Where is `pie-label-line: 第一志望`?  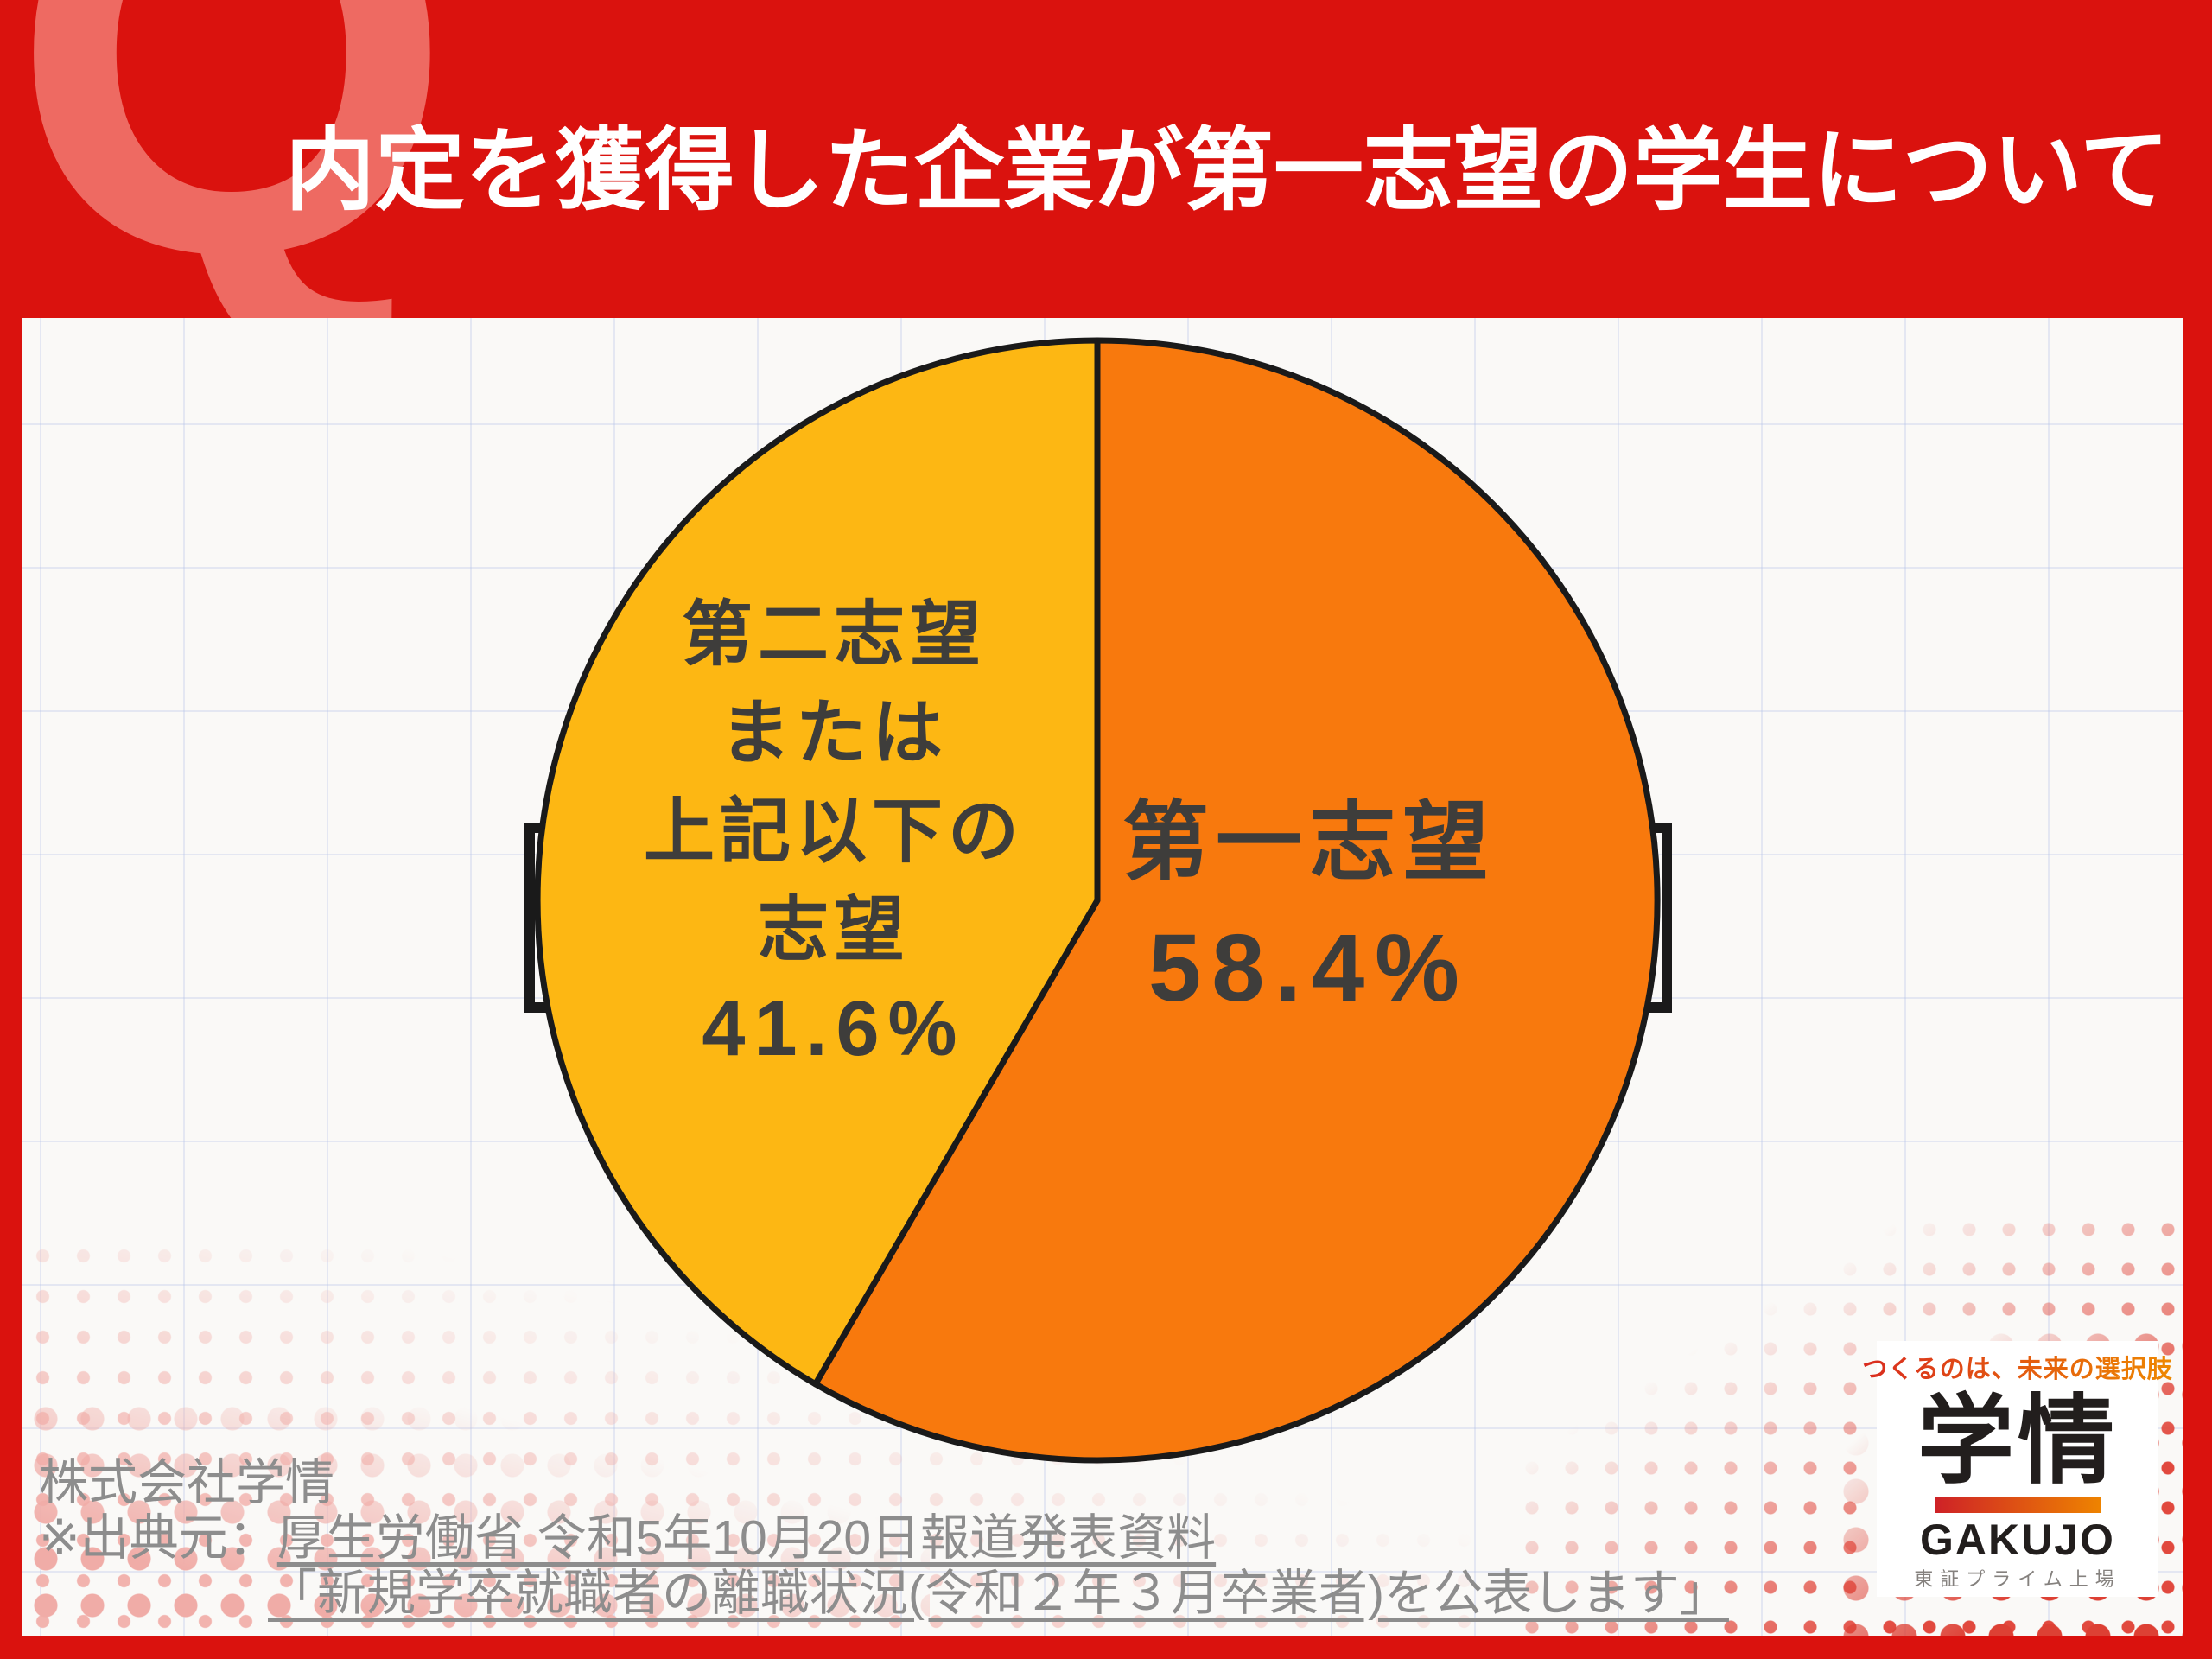 pie-label-line: 第一志望 is located at coordinates (1309, 842).